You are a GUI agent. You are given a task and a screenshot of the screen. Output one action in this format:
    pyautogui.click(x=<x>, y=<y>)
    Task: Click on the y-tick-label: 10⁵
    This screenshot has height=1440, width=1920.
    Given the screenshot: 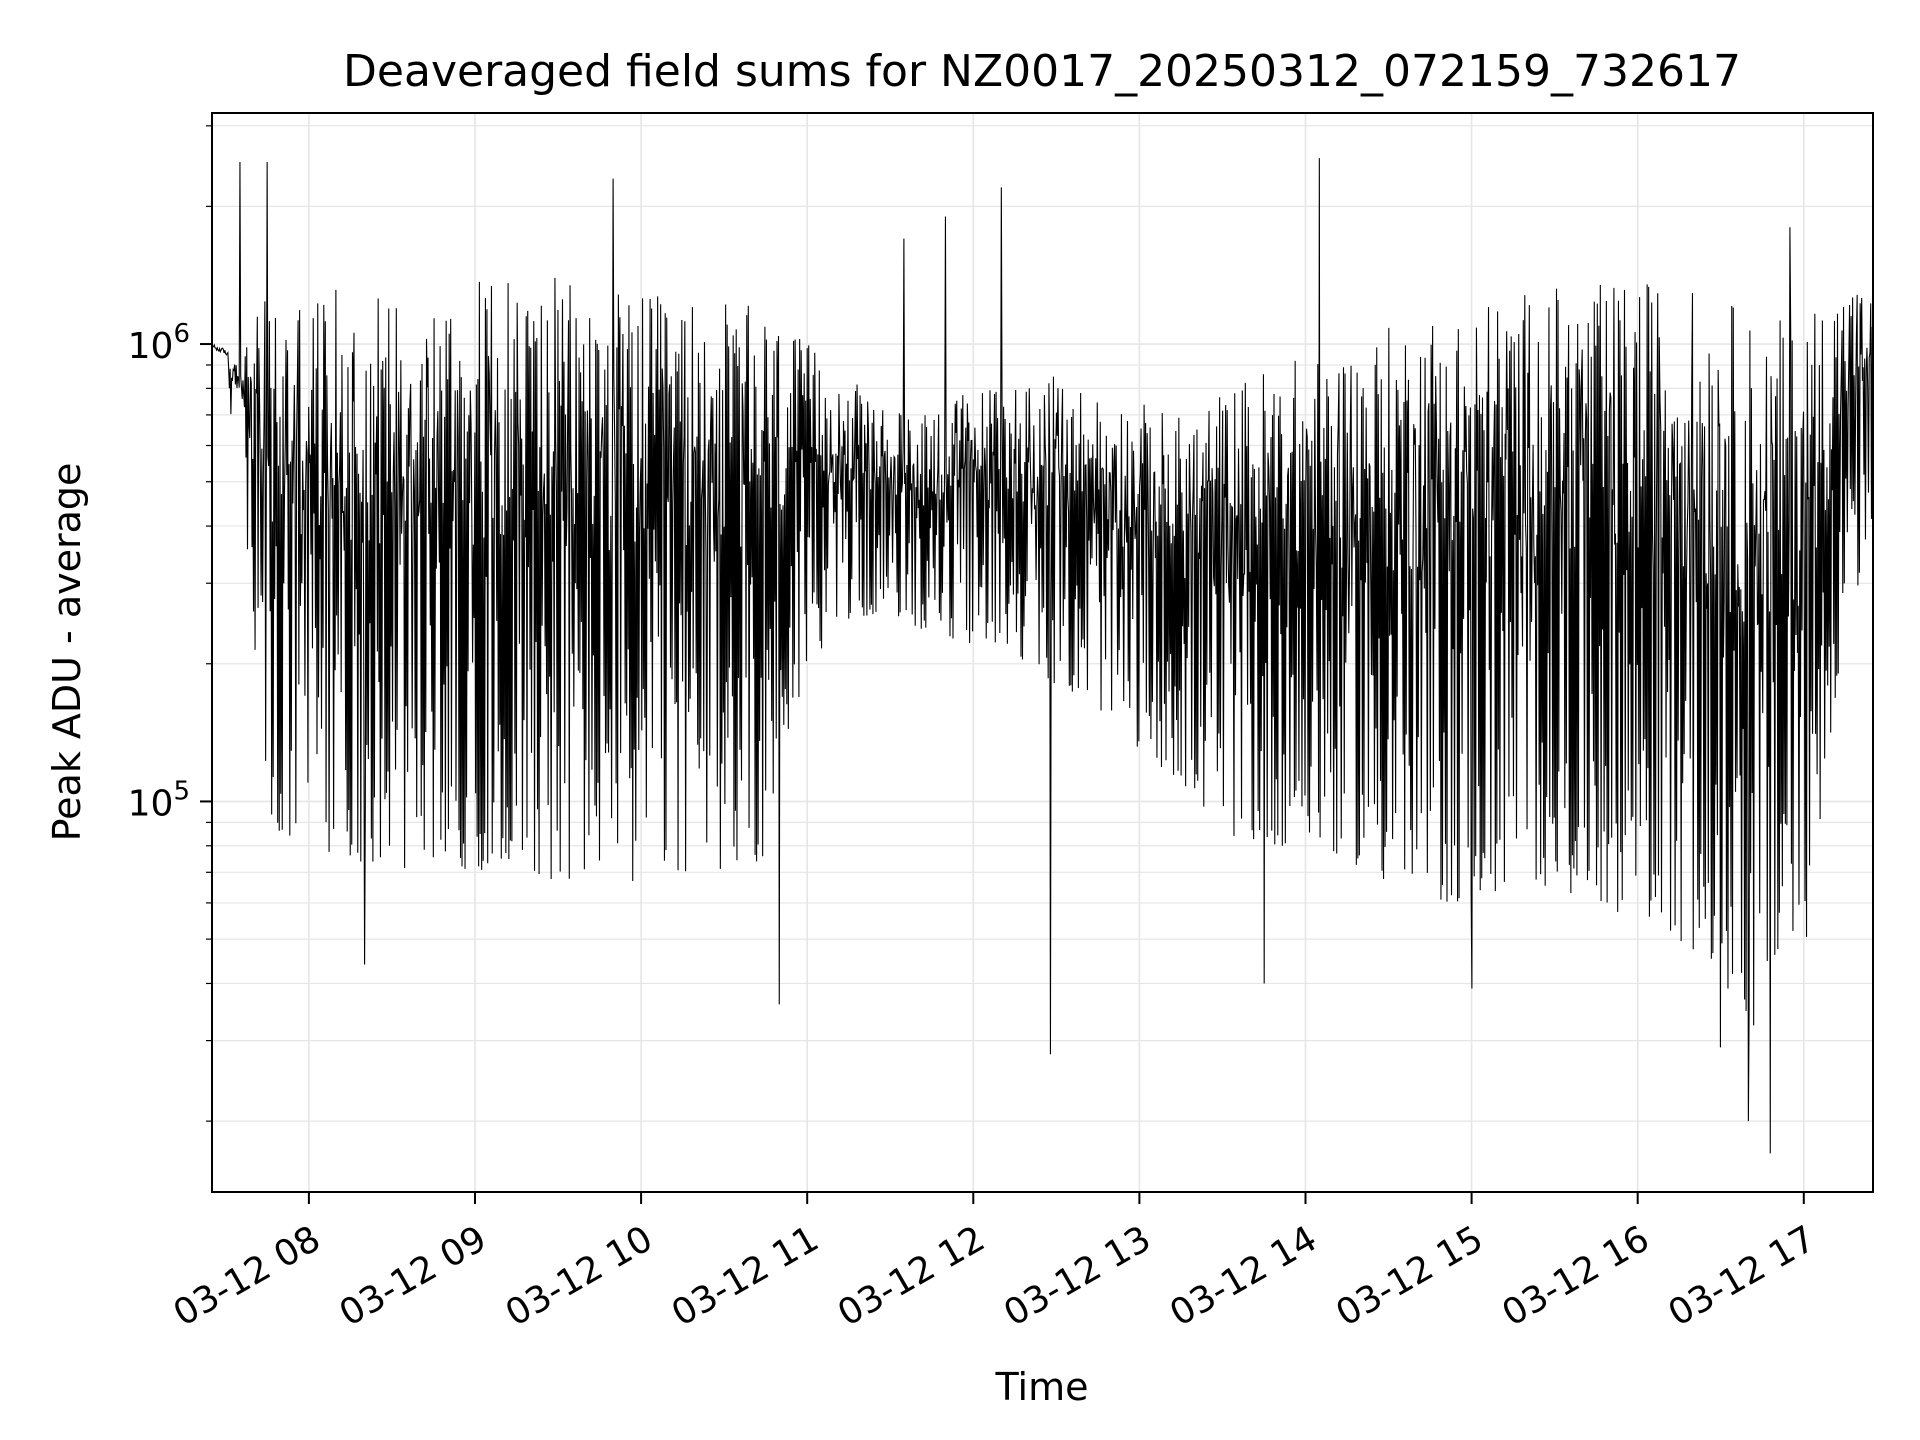 What is the action you would take?
    pyautogui.click(x=159, y=800)
    